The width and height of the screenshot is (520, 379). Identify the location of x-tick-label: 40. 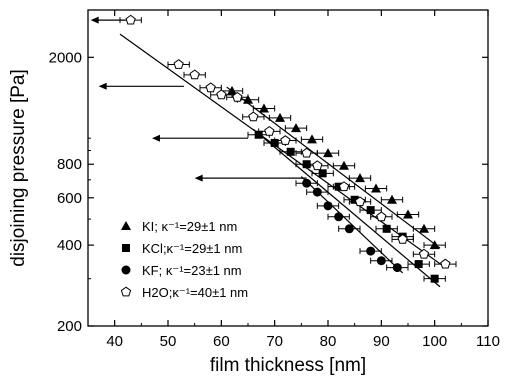
(114, 341).